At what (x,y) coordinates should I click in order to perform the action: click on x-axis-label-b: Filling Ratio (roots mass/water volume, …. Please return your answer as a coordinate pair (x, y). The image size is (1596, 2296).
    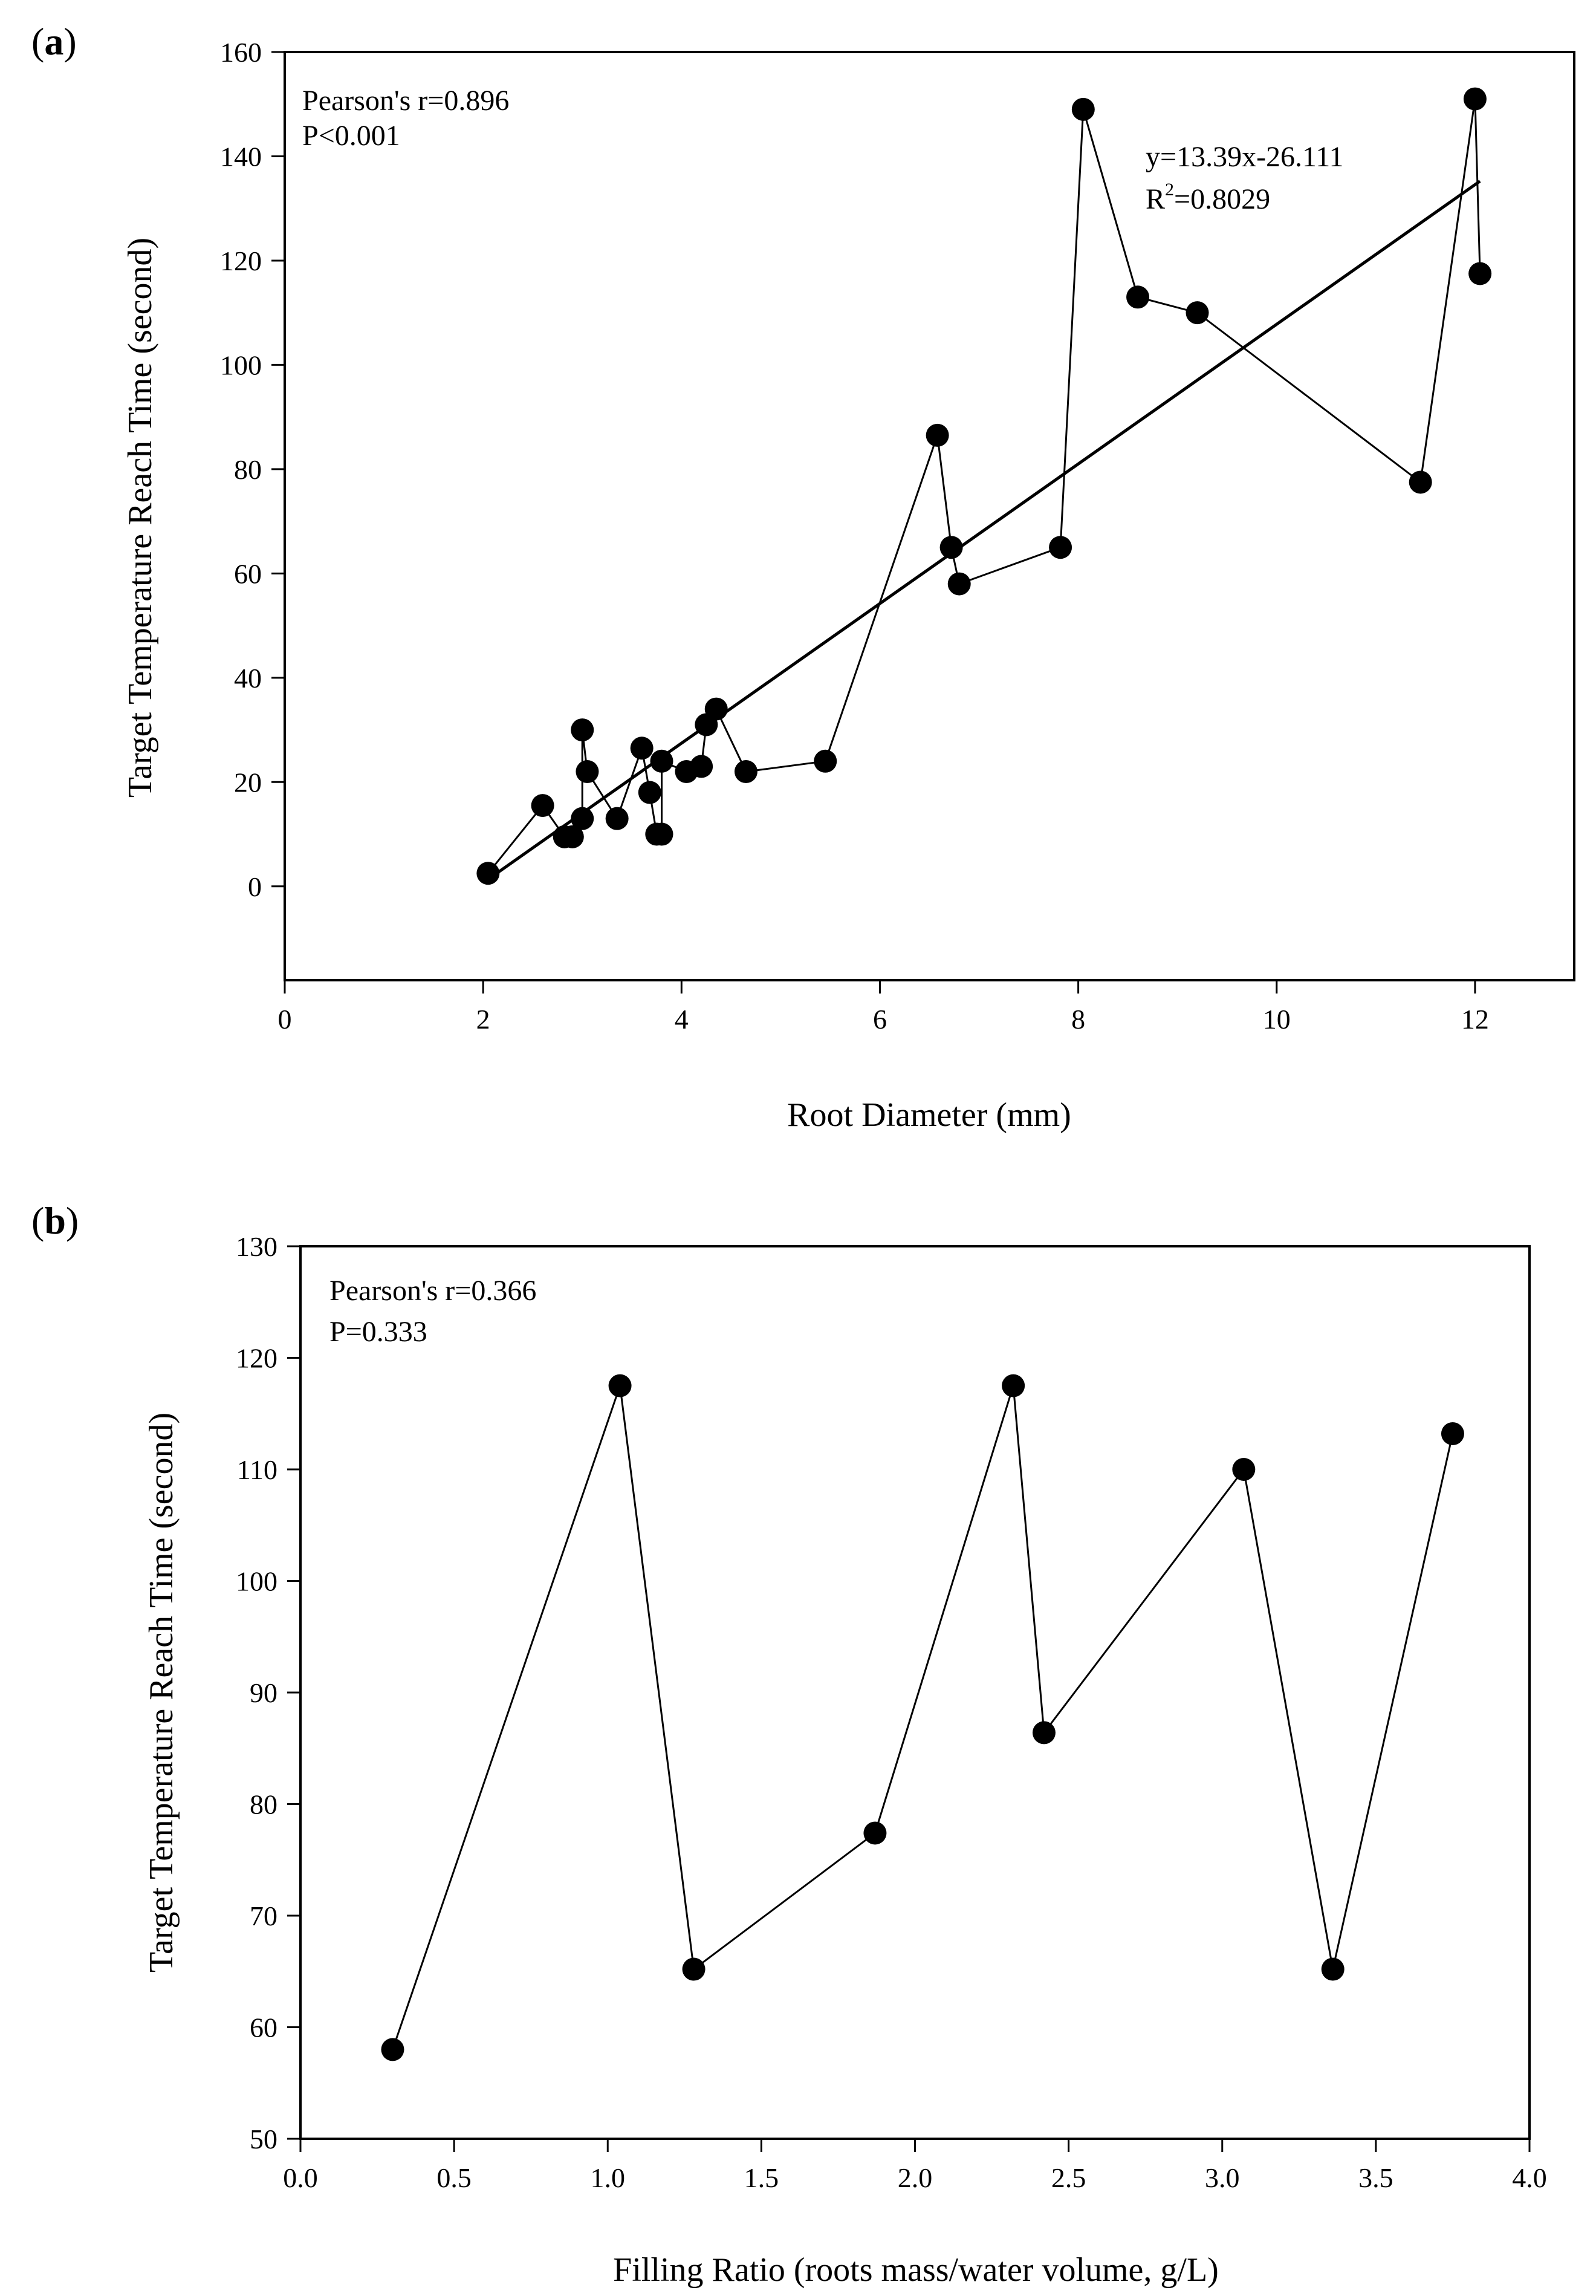
    Looking at the image, I should click on (916, 2270).